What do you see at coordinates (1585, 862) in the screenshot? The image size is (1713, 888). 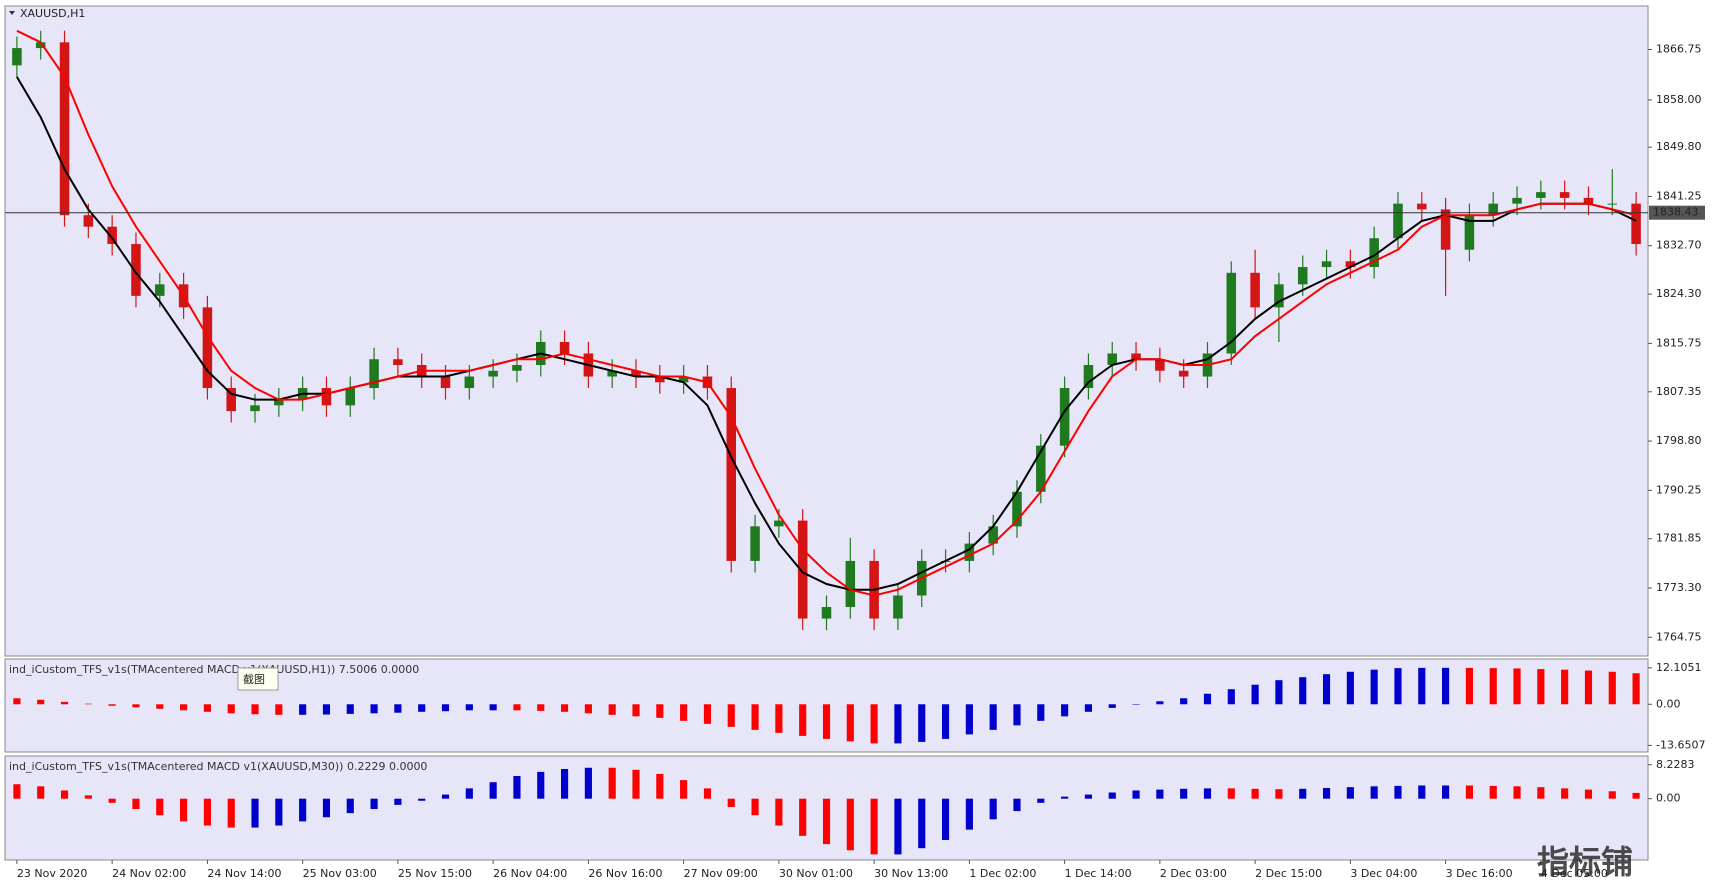 I see `watermark: 指标铺` at bounding box center [1585, 862].